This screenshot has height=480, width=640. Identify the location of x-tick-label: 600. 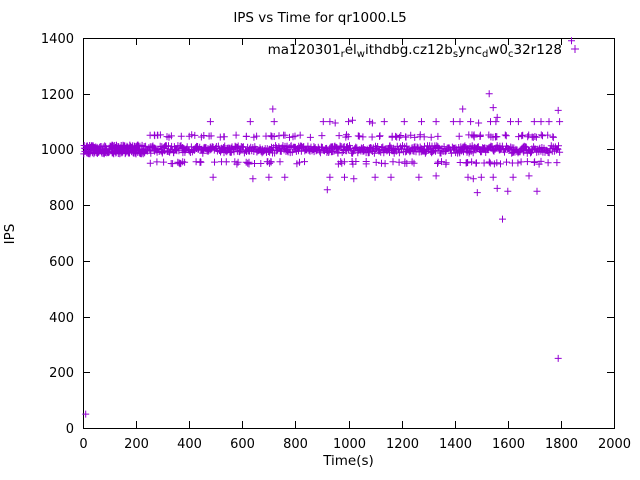
(242, 444).